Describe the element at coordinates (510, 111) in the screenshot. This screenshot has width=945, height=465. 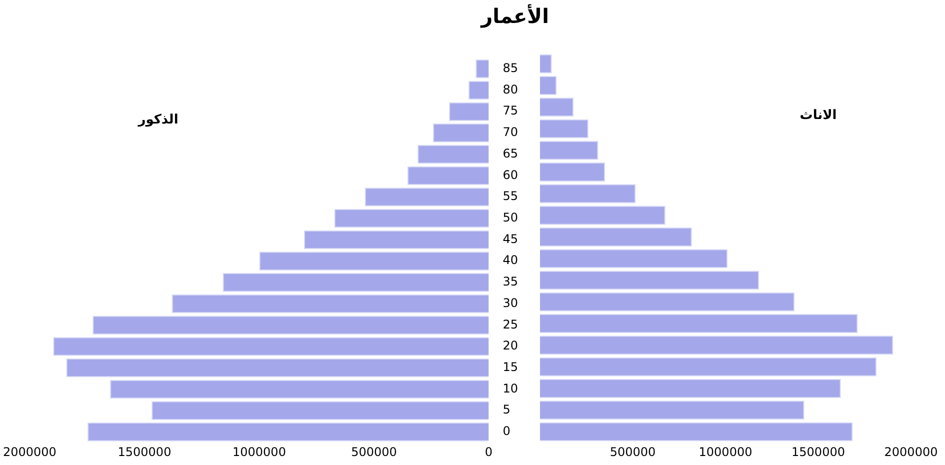
I see `y-tick-label: 75` at that location.